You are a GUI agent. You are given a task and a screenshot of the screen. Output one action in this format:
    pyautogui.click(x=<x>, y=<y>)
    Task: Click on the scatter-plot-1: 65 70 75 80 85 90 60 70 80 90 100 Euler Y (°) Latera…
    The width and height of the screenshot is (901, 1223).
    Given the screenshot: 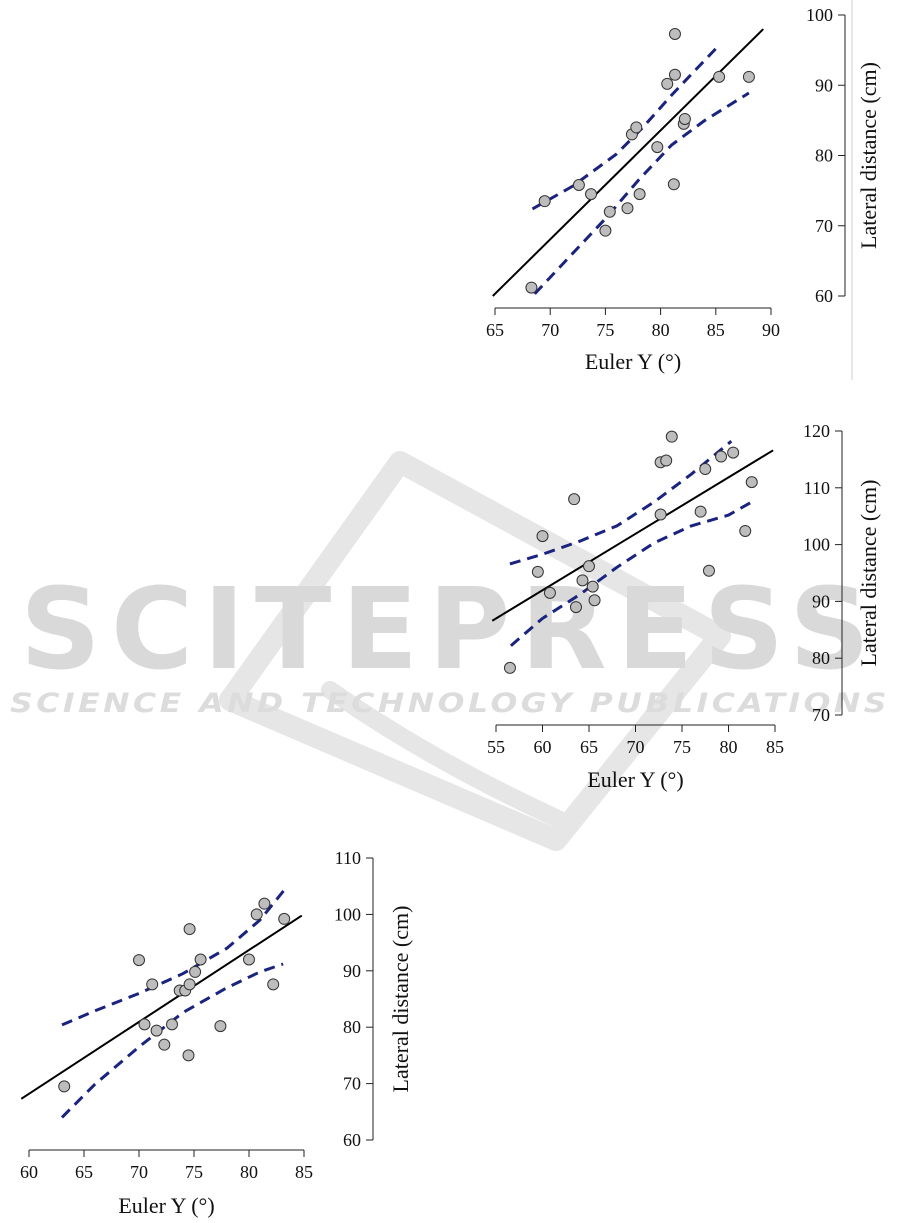 What is the action you would take?
    pyautogui.click(x=683, y=189)
    